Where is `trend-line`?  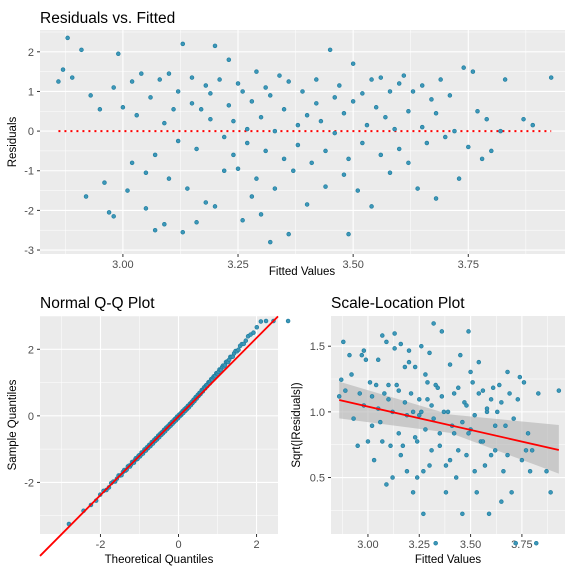 trend-line is located at coordinates (449, 425).